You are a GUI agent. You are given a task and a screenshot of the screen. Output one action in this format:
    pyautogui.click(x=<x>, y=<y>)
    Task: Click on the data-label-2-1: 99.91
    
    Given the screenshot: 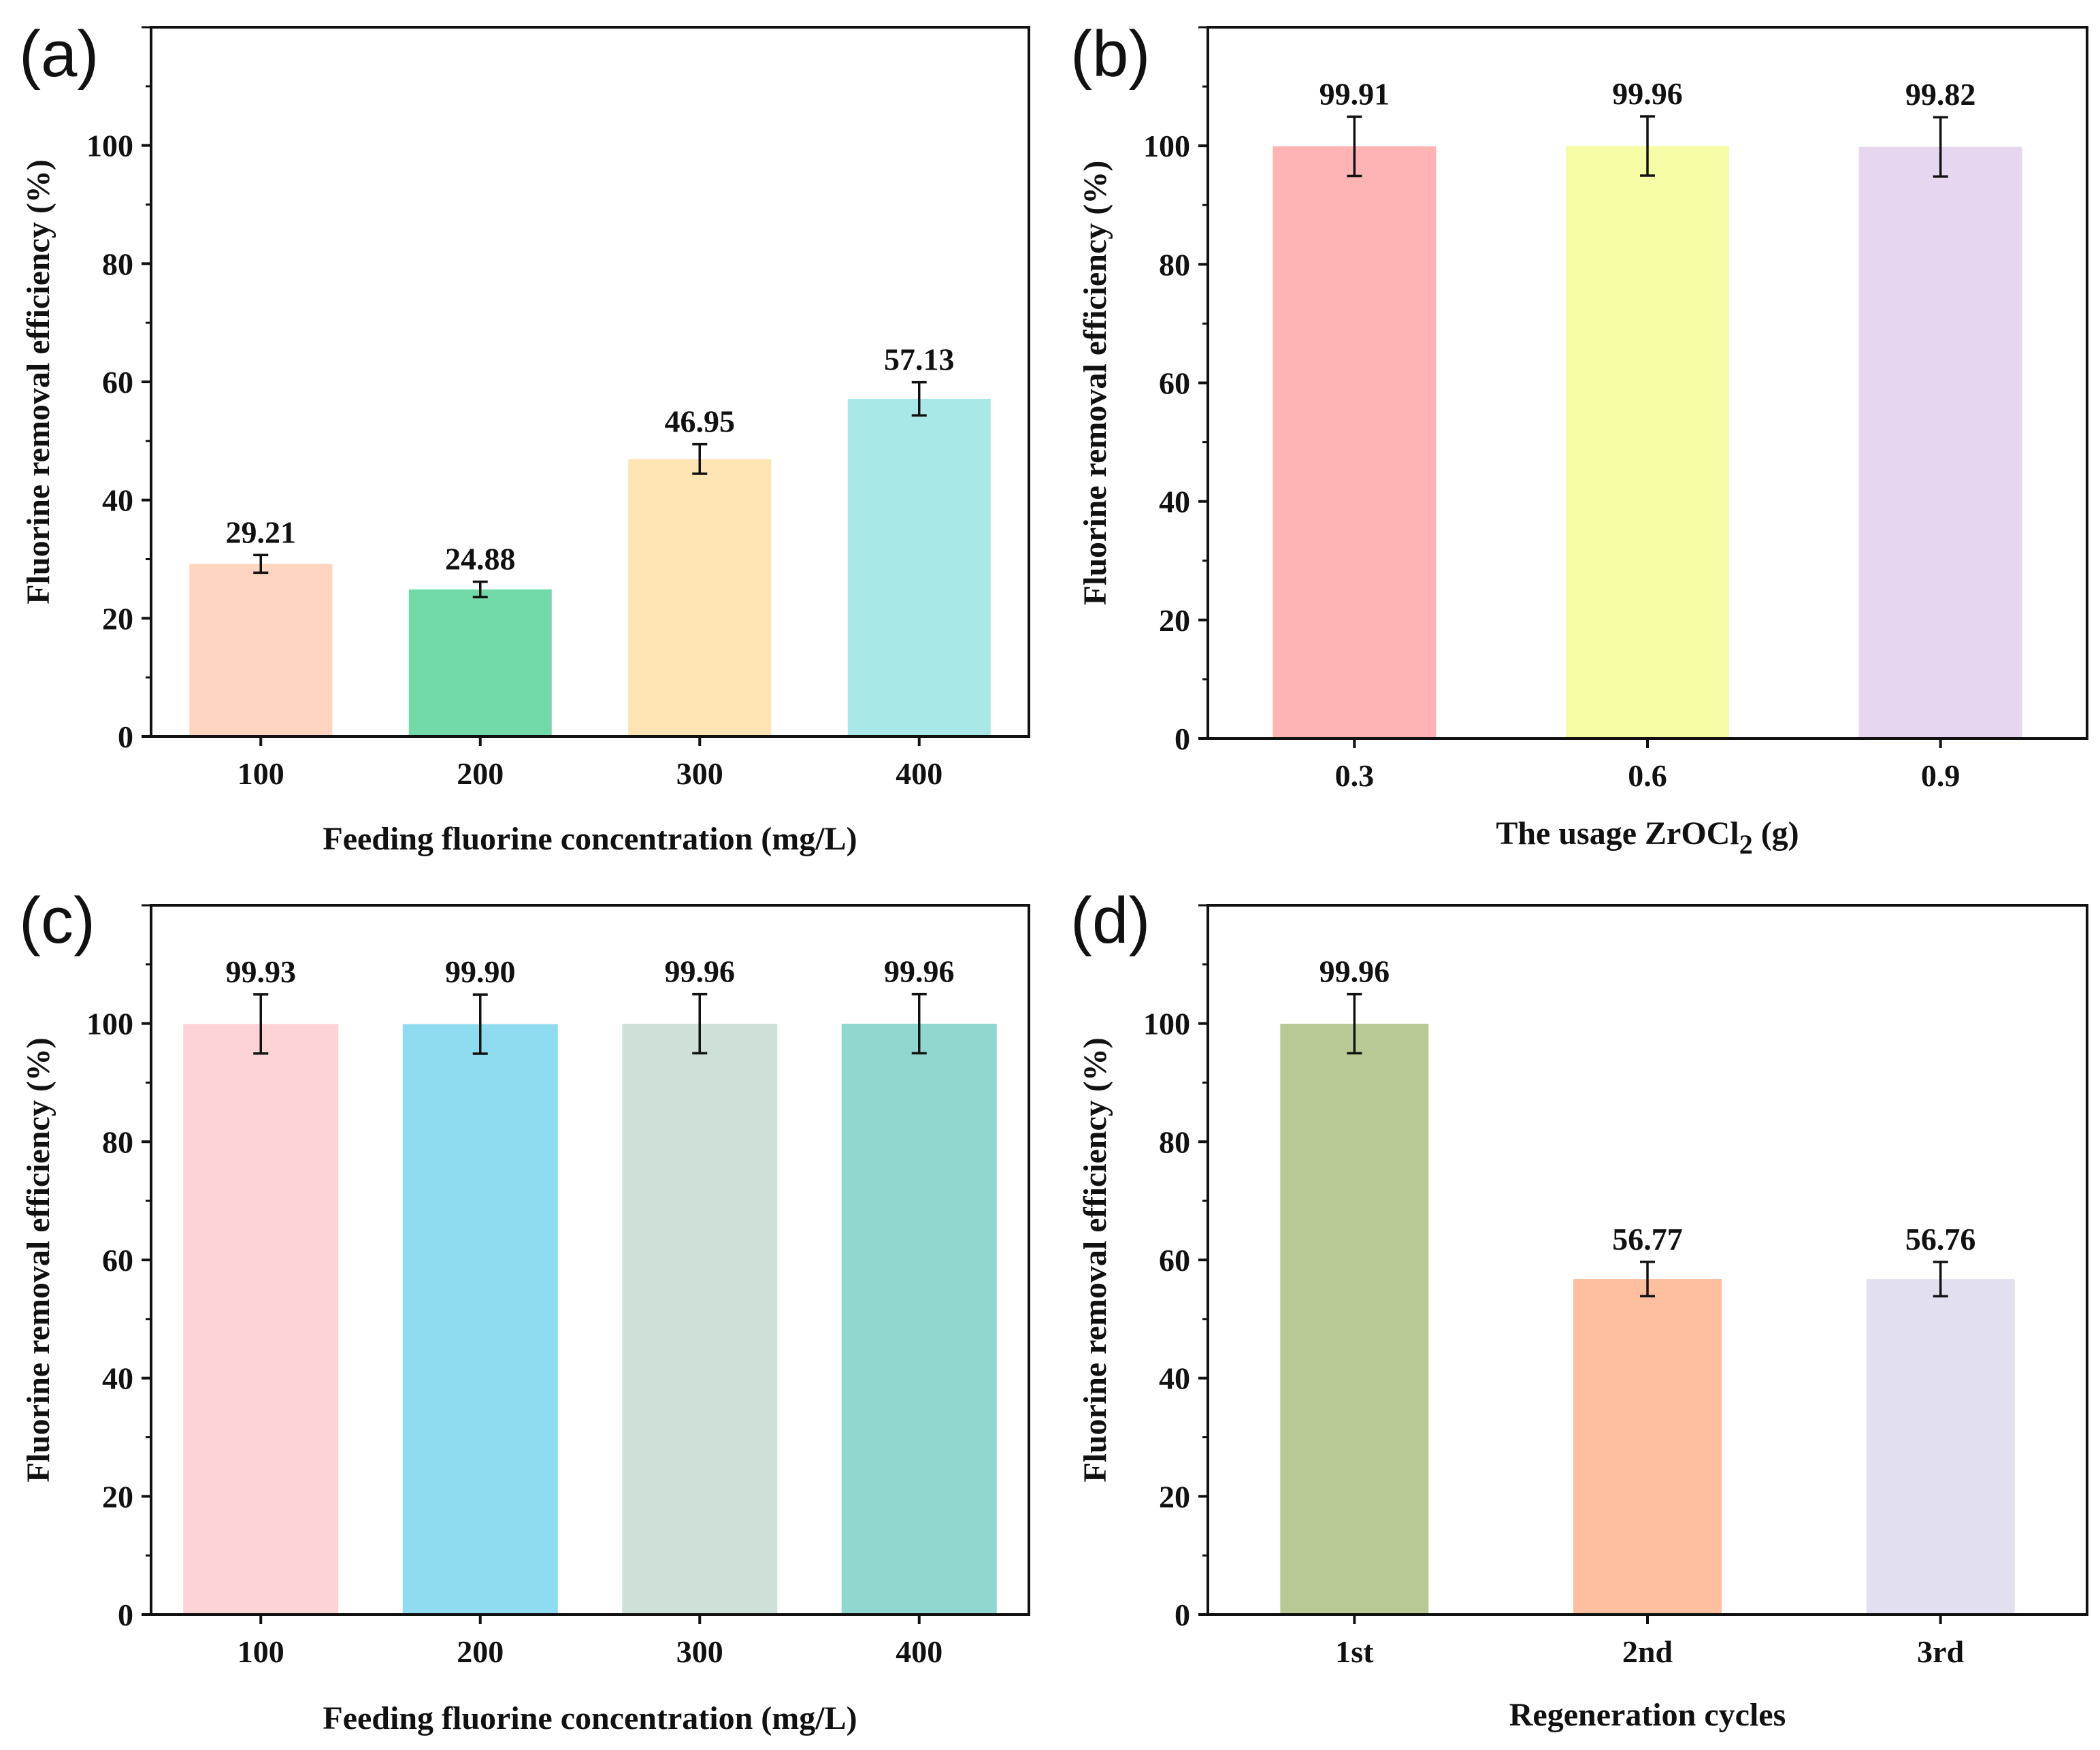 What is the action you would take?
    pyautogui.click(x=1354, y=93)
    